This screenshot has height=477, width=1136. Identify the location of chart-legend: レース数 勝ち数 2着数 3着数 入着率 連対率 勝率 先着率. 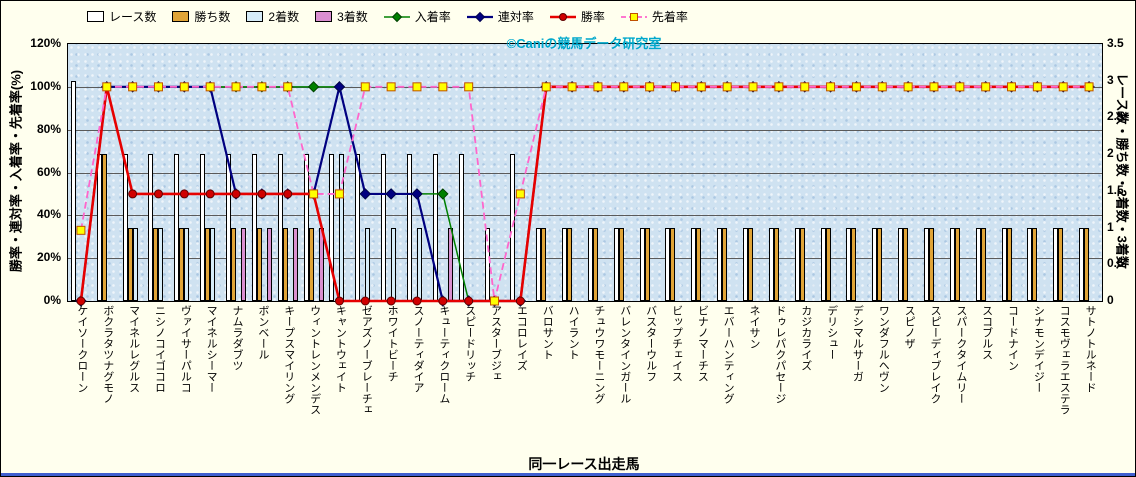
(387, 16).